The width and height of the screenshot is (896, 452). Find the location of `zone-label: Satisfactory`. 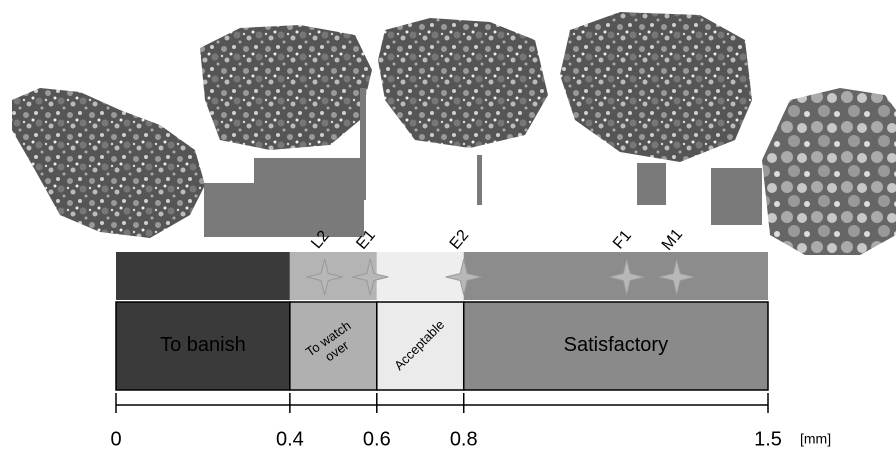

zone-label: Satisfactory is located at coordinates (616, 345).